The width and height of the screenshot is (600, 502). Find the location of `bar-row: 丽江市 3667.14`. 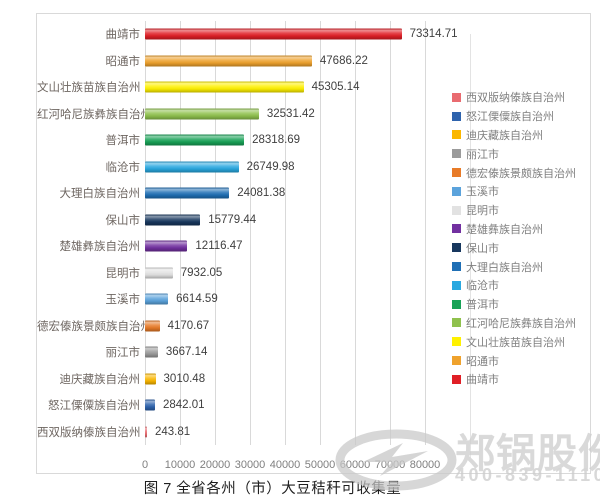

bar-row: 丽江市 3667.14 is located at coordinates (318, 352).